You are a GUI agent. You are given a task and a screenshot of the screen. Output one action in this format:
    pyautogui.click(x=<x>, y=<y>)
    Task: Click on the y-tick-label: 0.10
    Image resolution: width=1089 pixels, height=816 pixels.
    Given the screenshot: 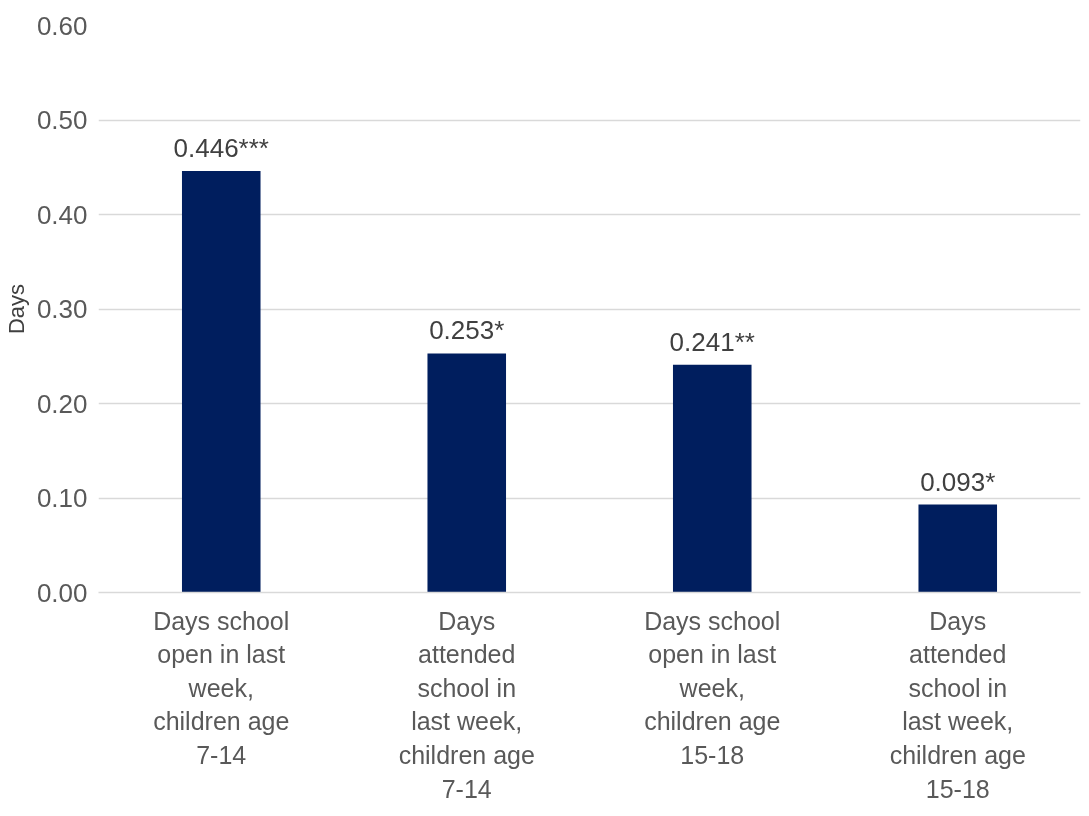 What is the action you would take?
    pyautogui.click(x=62, y=498)
    